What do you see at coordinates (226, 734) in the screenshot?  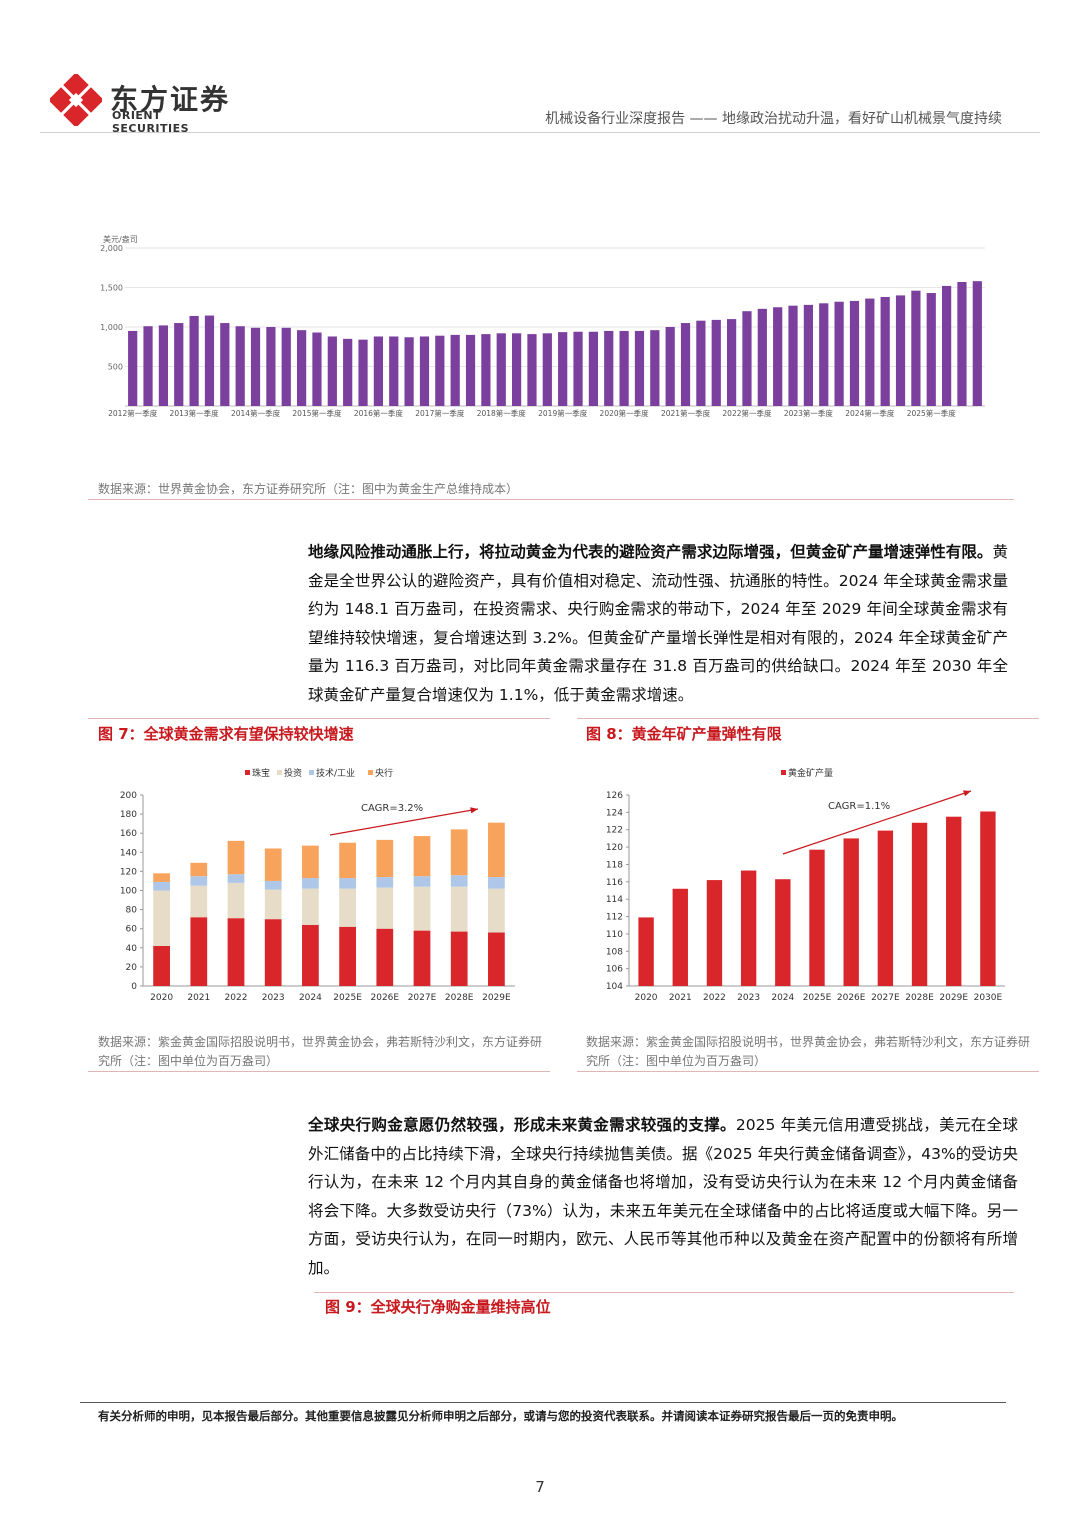 I see `fig7-title: 图 7：全球黄金需求有望保持较快增速` at bounding box center [226, 734].